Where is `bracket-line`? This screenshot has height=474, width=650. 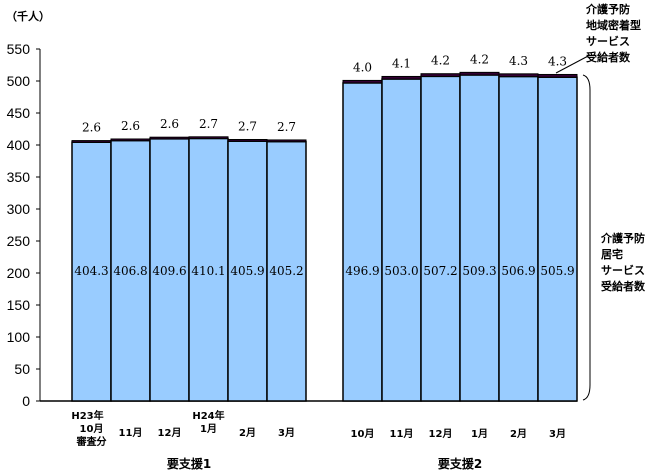
bracket-line is located at coordinates (586, 237).